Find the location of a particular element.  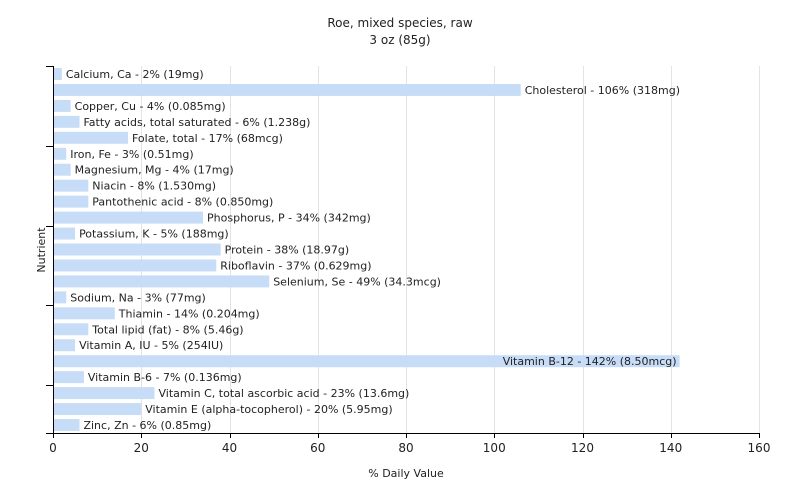

bar-label: Phosphorus, P - 34% (342mg) is located at coordinates (289, 218).